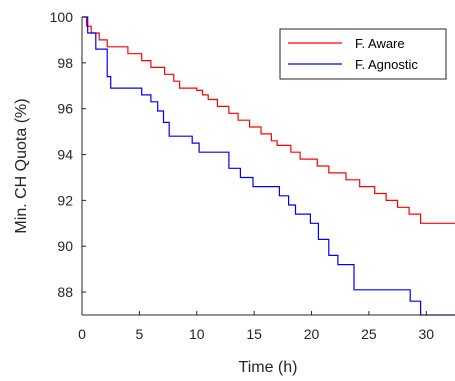 This screenshot has height=381, width=455. I want to click on x-tick-label: 25, so click(369, 334).